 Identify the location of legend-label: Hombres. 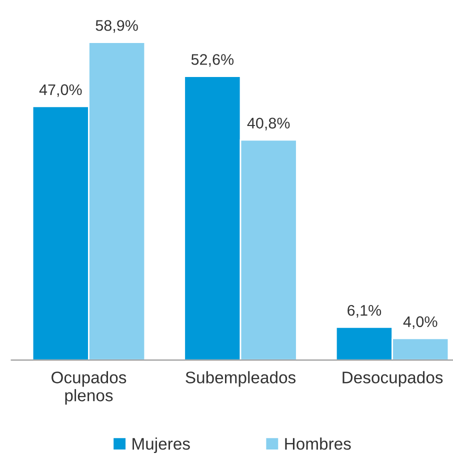
(318, 444).